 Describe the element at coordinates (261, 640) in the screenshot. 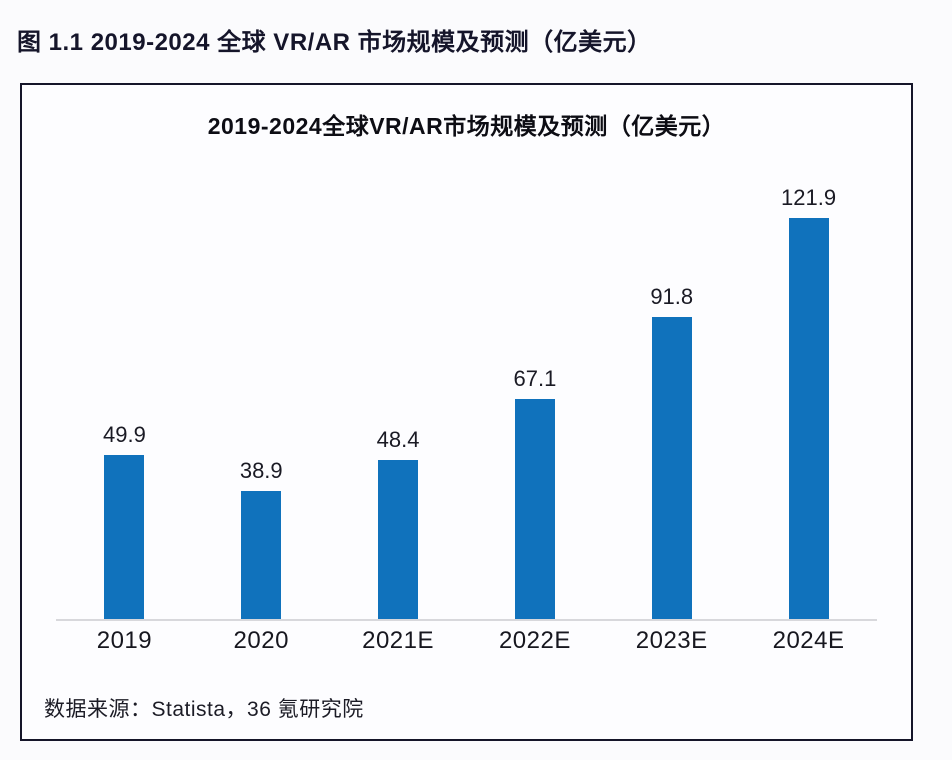

I see `x-axis-label: 2020` at that location.